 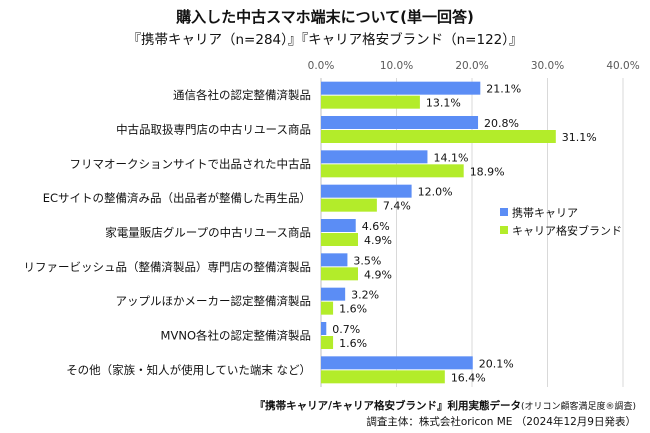 I want to click on data-label: 31.1%, so click(x=579, y=137).